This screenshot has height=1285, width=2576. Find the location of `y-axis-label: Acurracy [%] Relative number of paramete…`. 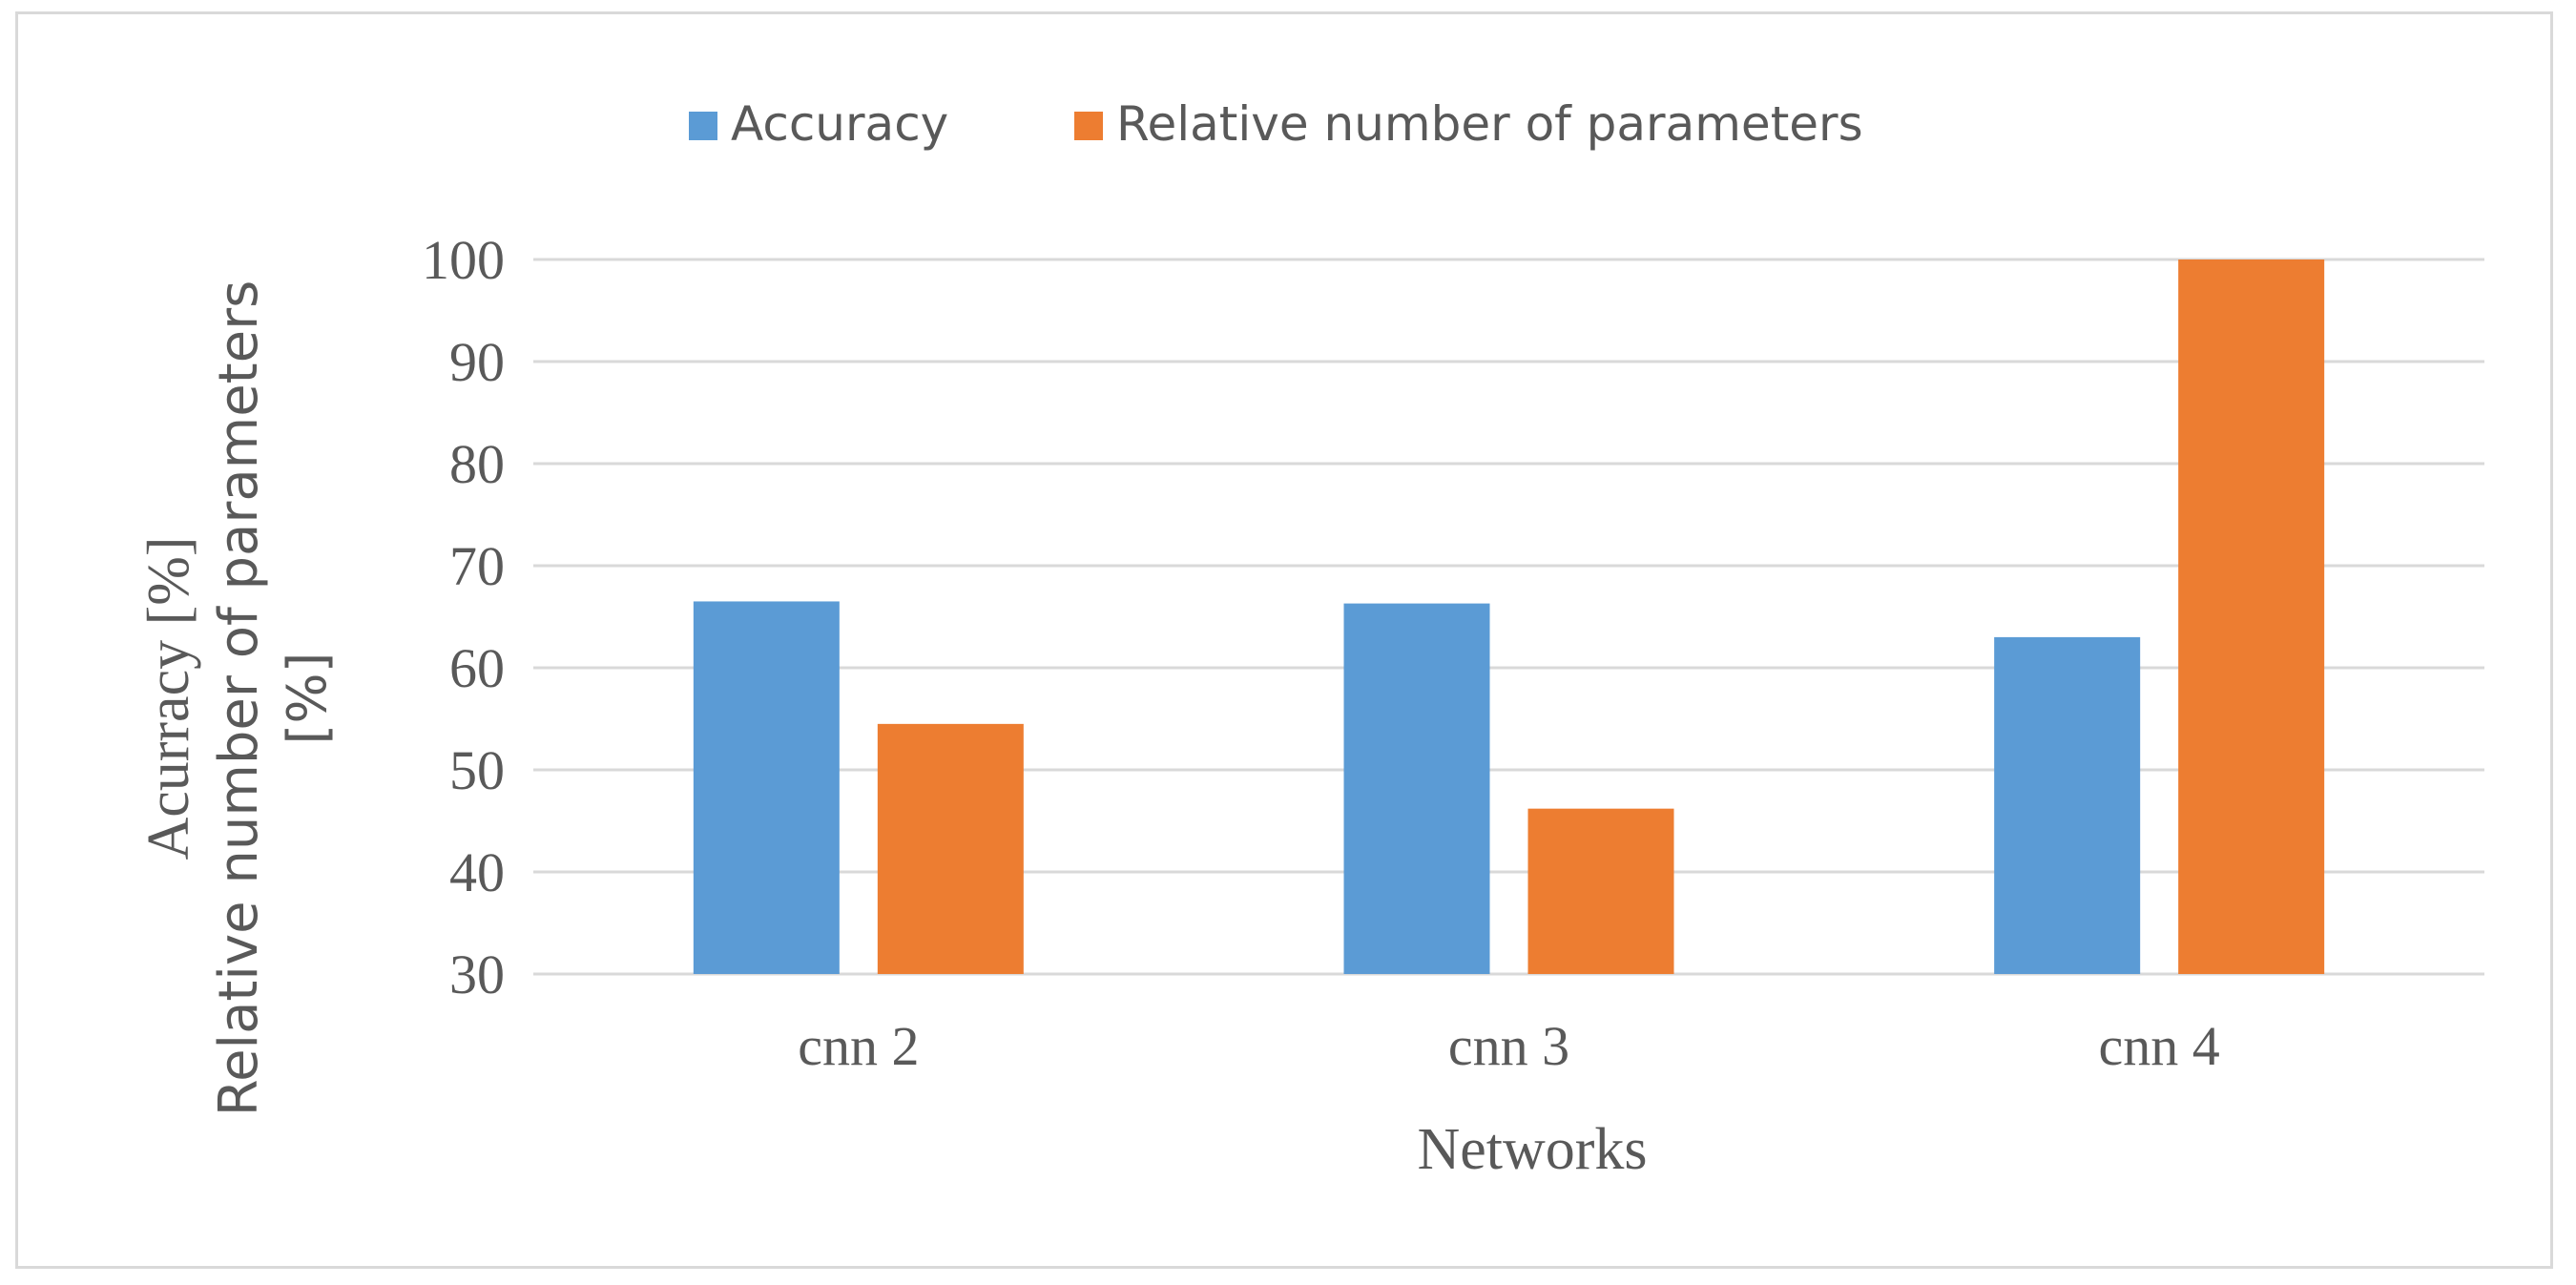

y-axis-label: Acurracy [%] Relative number of paramete… is located at coordinates (237, 698).